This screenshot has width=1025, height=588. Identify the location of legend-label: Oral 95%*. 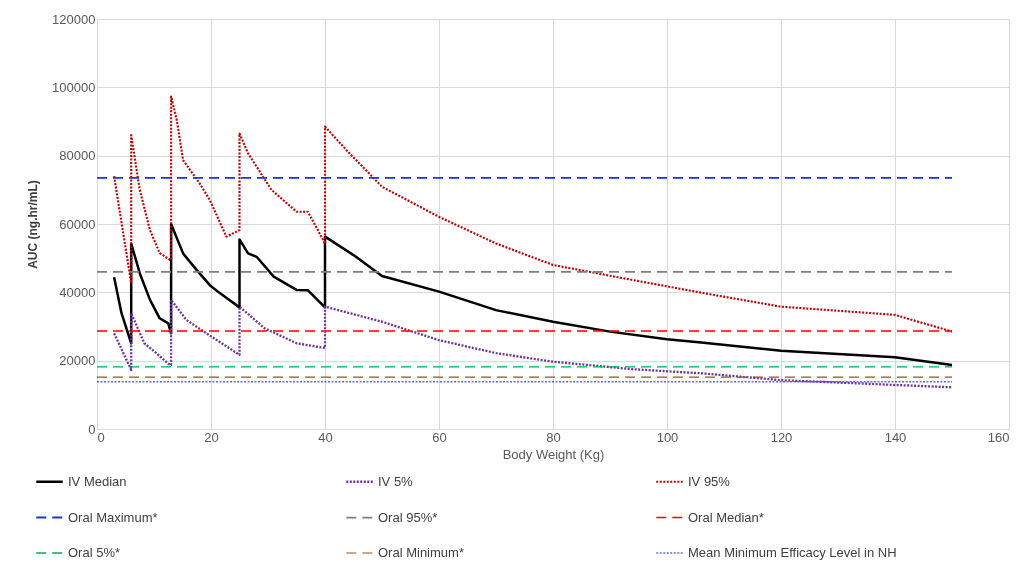
(408, 517).